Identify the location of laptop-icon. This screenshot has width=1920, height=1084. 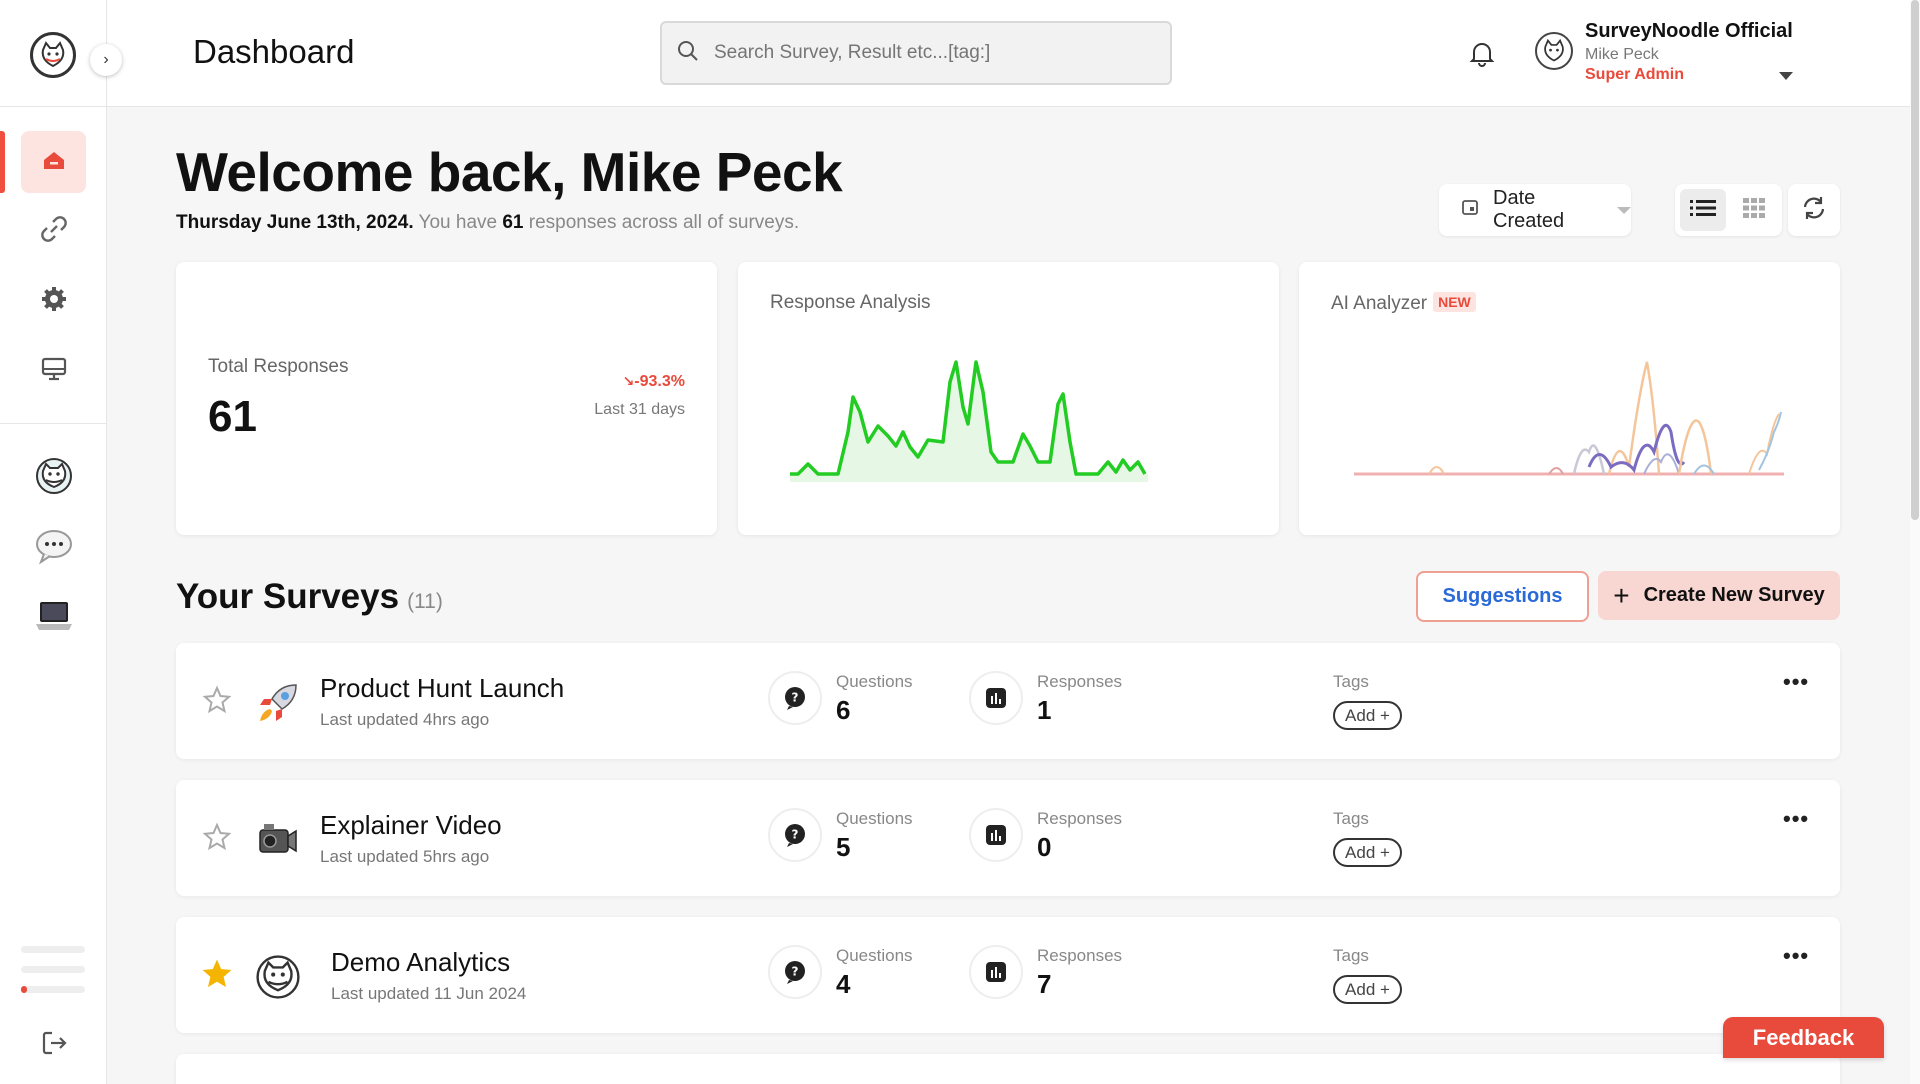
(54, 618).